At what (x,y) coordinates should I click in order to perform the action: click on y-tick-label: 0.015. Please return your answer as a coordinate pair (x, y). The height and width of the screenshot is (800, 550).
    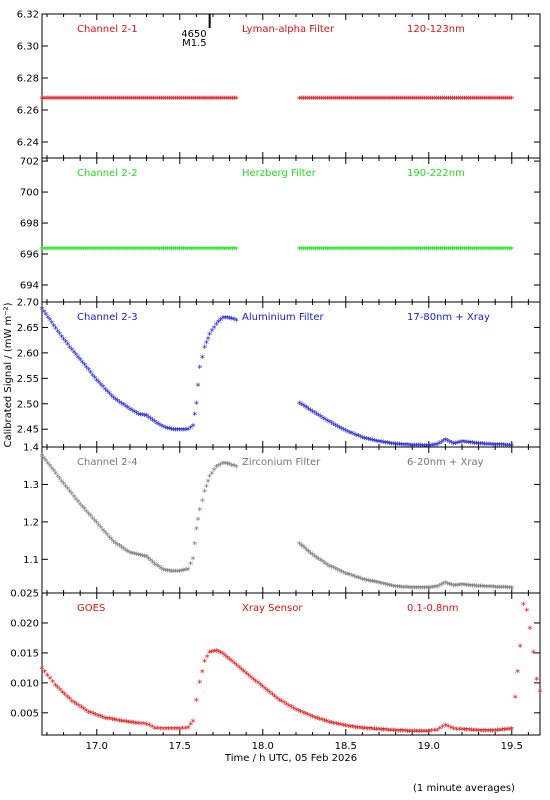
    Looking at the image, I should click on (24, 653).